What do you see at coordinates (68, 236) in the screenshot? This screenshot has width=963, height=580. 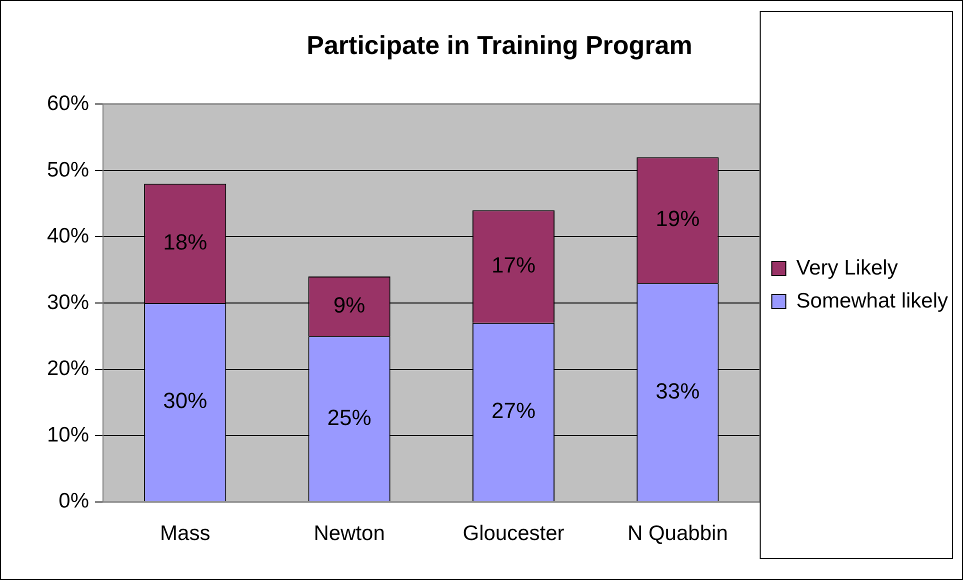 I see `y-tick-label: 40%` at bounding box center [68, 236].